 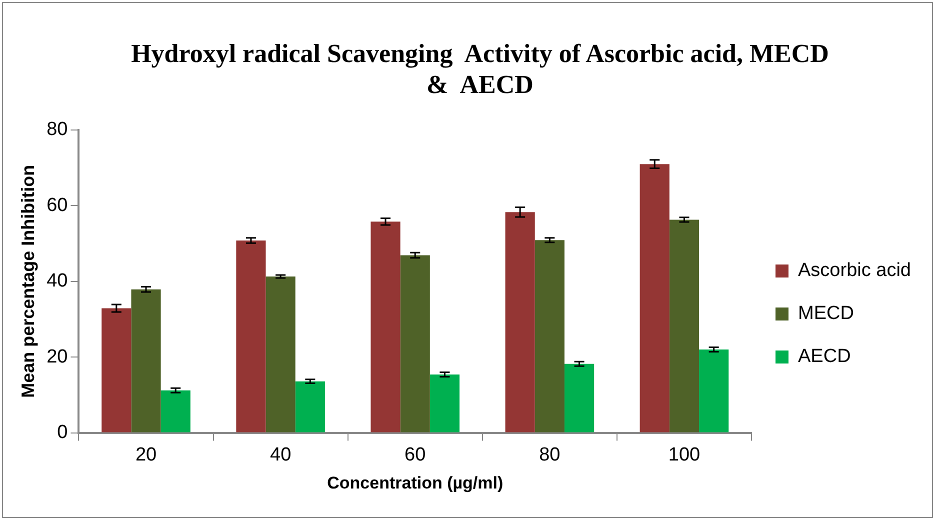 I want to click on x-axis-title: Concentration (µg/ml), so click(x=415, y=482).